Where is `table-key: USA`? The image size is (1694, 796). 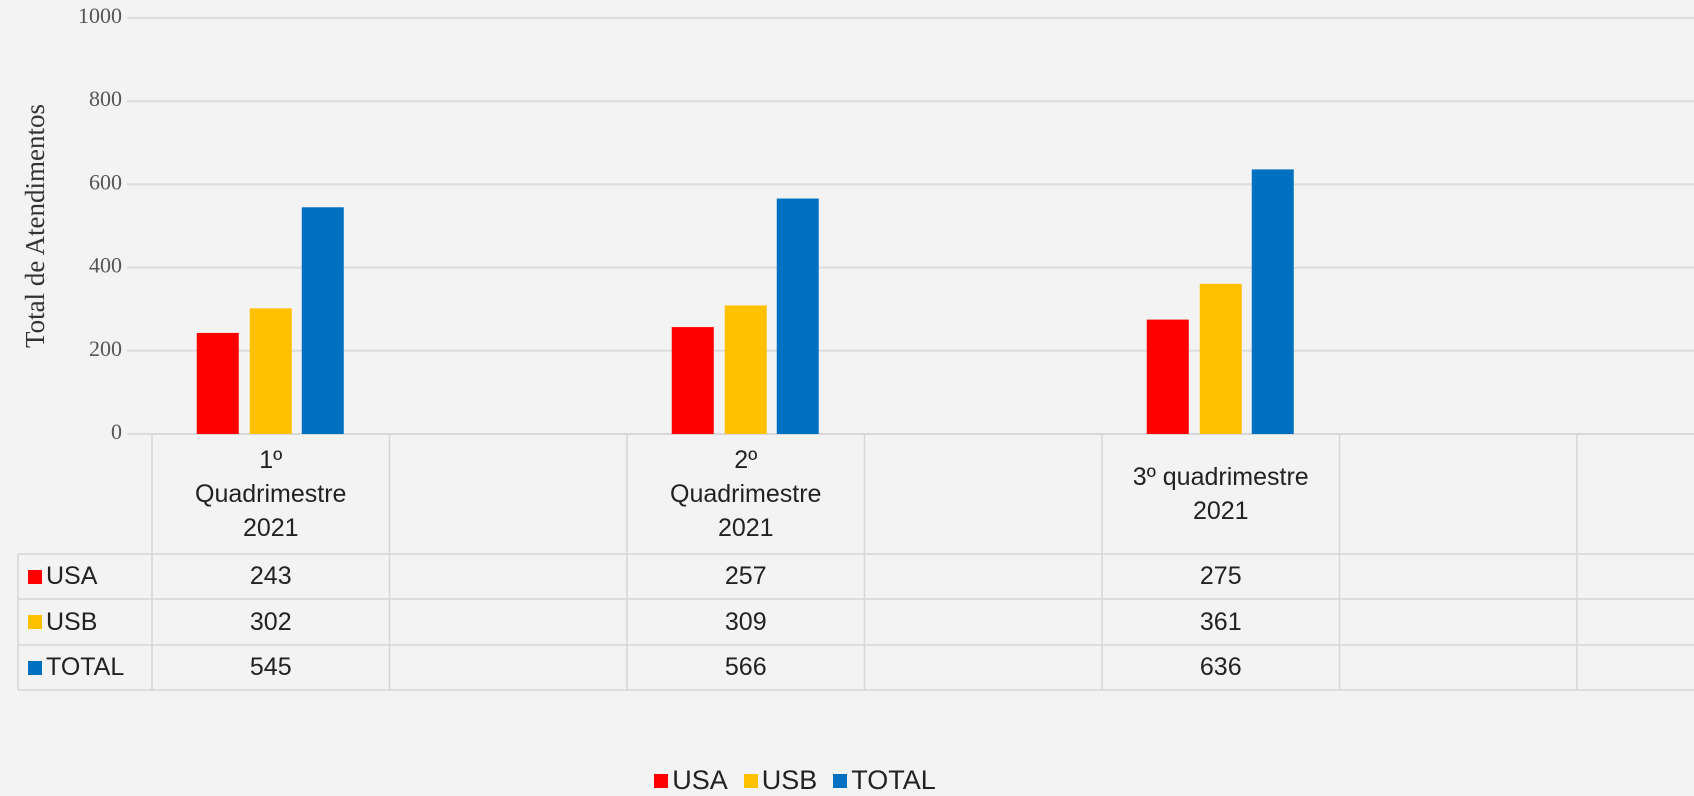
table-key: USA is located at coordinates (85, 576).